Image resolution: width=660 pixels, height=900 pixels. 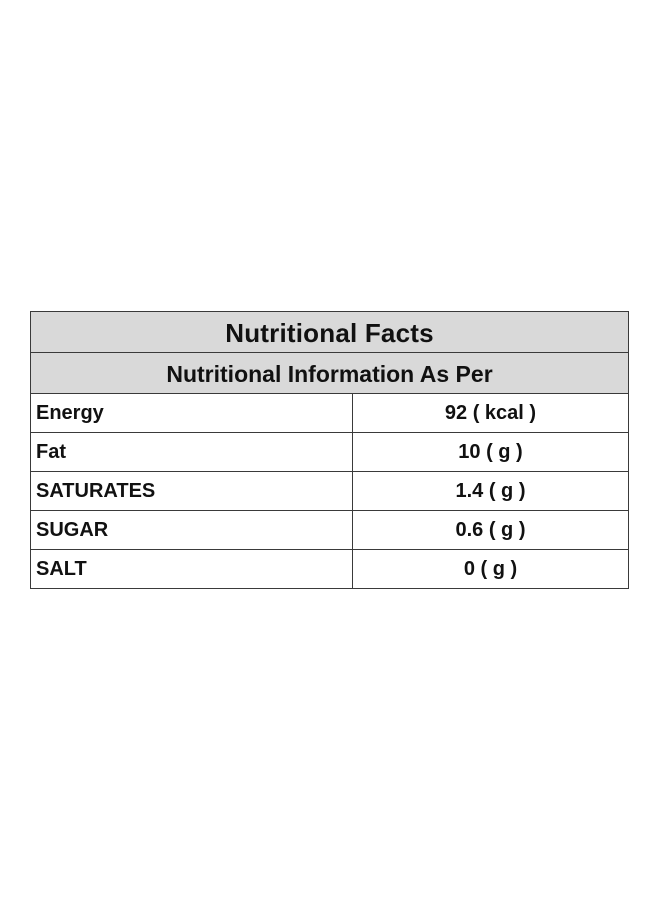 I want to click on table-row: Energy 92 ( kcal ), so click(x=329, y=413).